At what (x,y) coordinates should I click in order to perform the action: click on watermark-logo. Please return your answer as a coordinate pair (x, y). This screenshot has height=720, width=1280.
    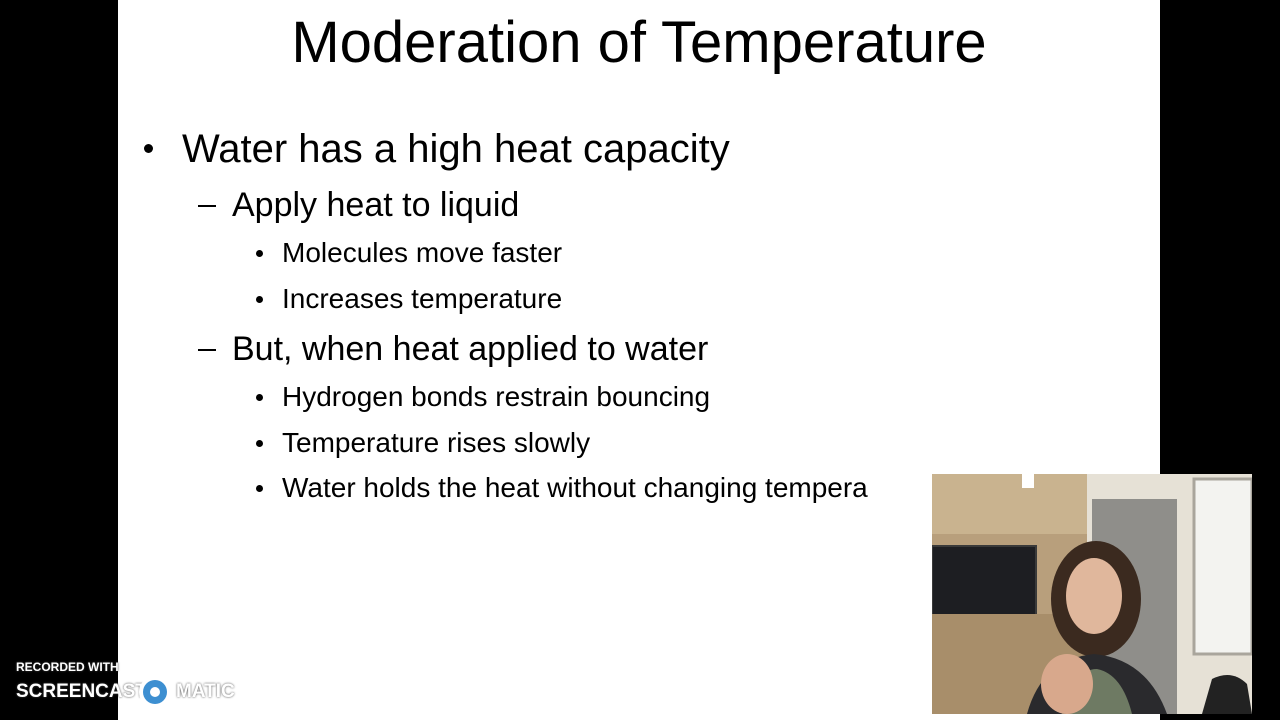
    Looking at the image, I should click on (155, 692).